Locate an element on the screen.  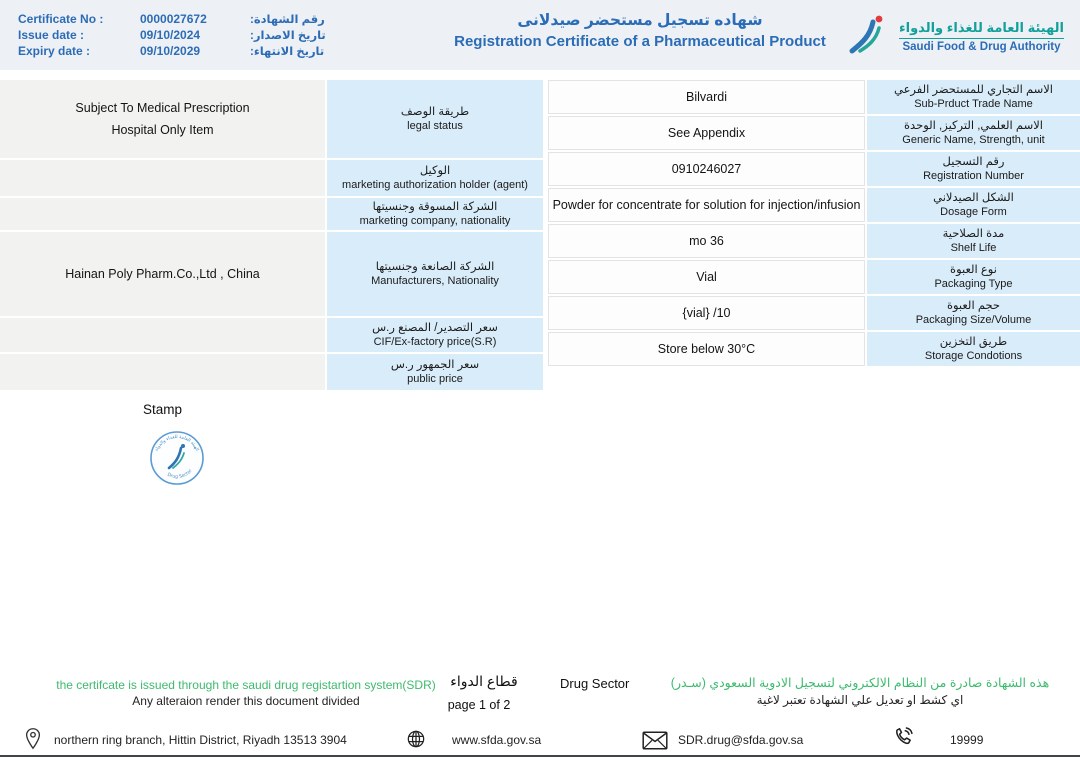
value-line: Subject To Medical Prescription is located at coordinates (162, 108).